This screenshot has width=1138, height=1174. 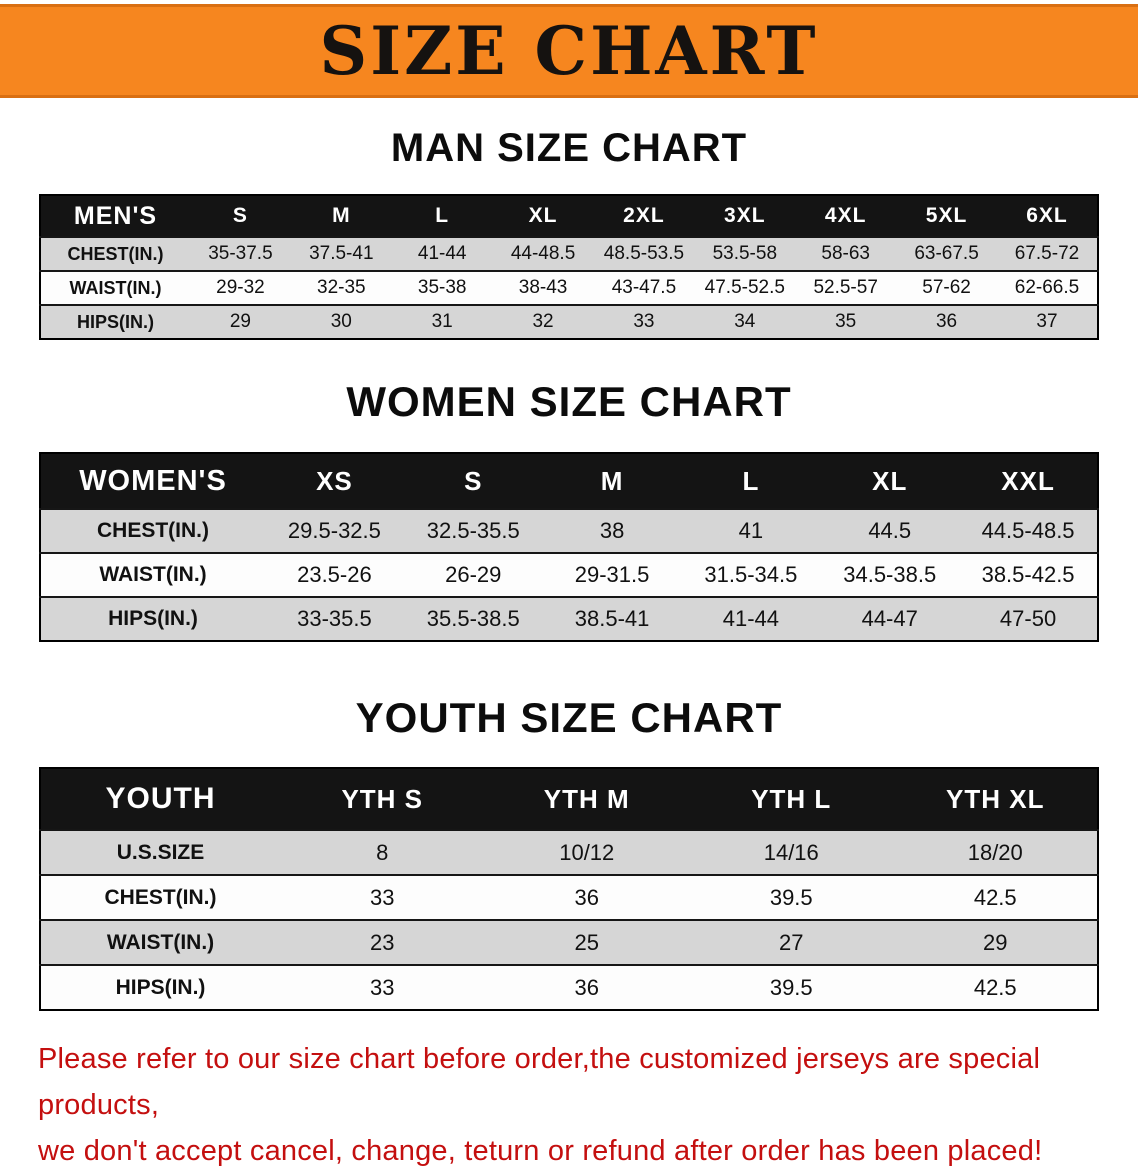 What do you see at coordinates (1047, 253) in the screenshot?
I see `value-cell: 67.5-72` at bounding box center [1047, 253].